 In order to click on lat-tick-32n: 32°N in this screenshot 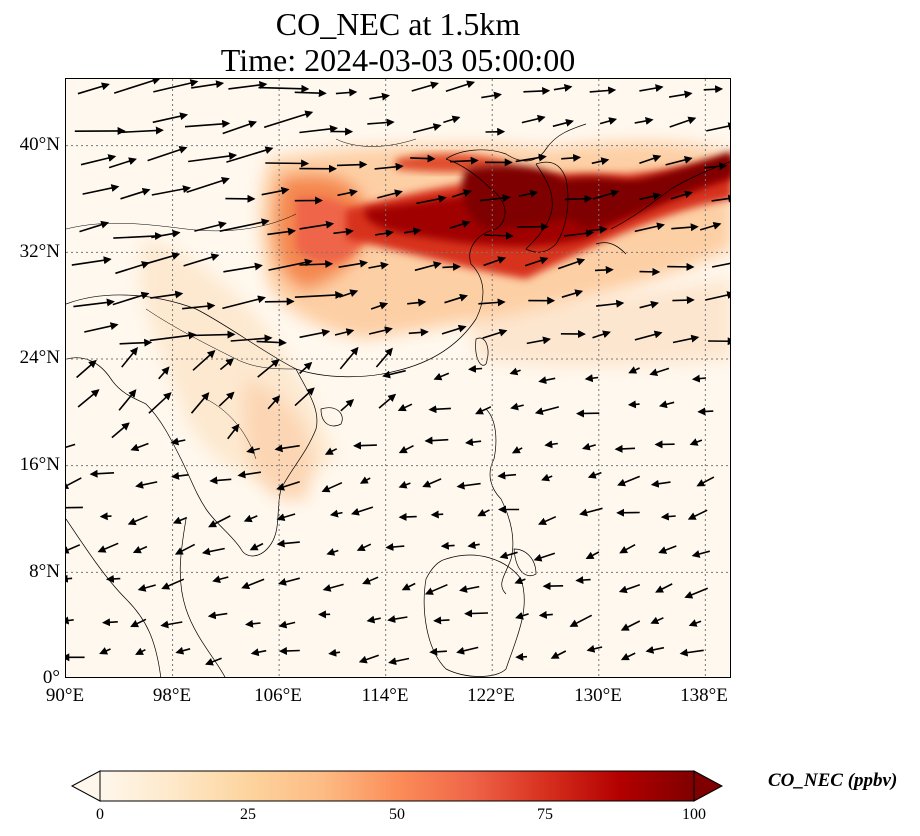, I will do `click(39, 251)`.